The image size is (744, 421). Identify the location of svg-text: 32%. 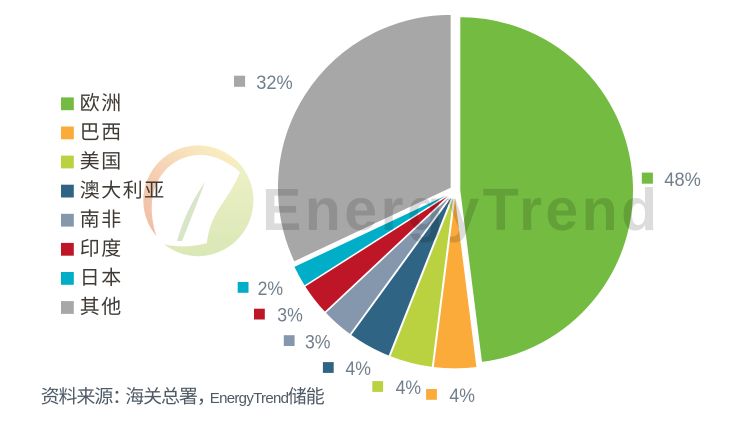
(274, 83).